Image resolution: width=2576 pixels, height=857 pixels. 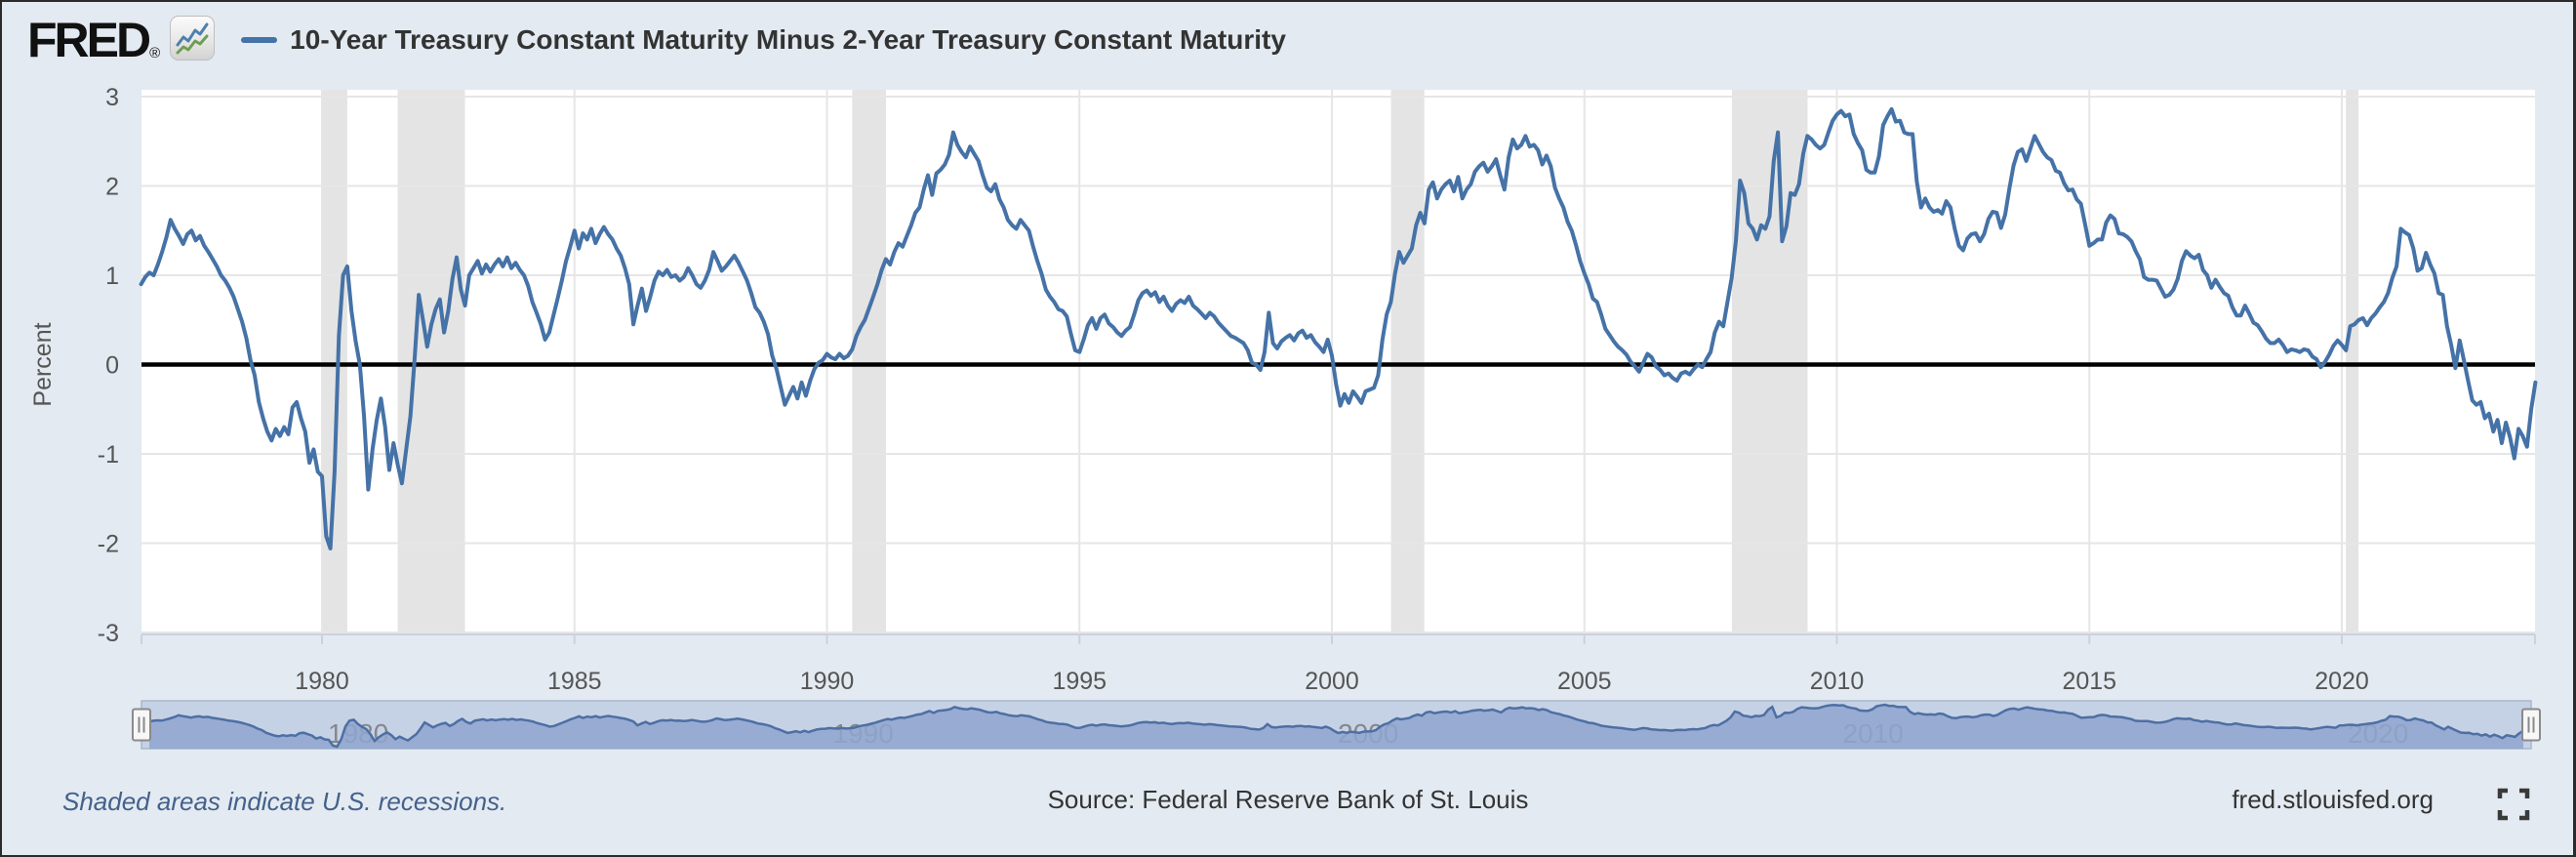 I want to click on y-axis-label: 0, so click(x=112, y=366).